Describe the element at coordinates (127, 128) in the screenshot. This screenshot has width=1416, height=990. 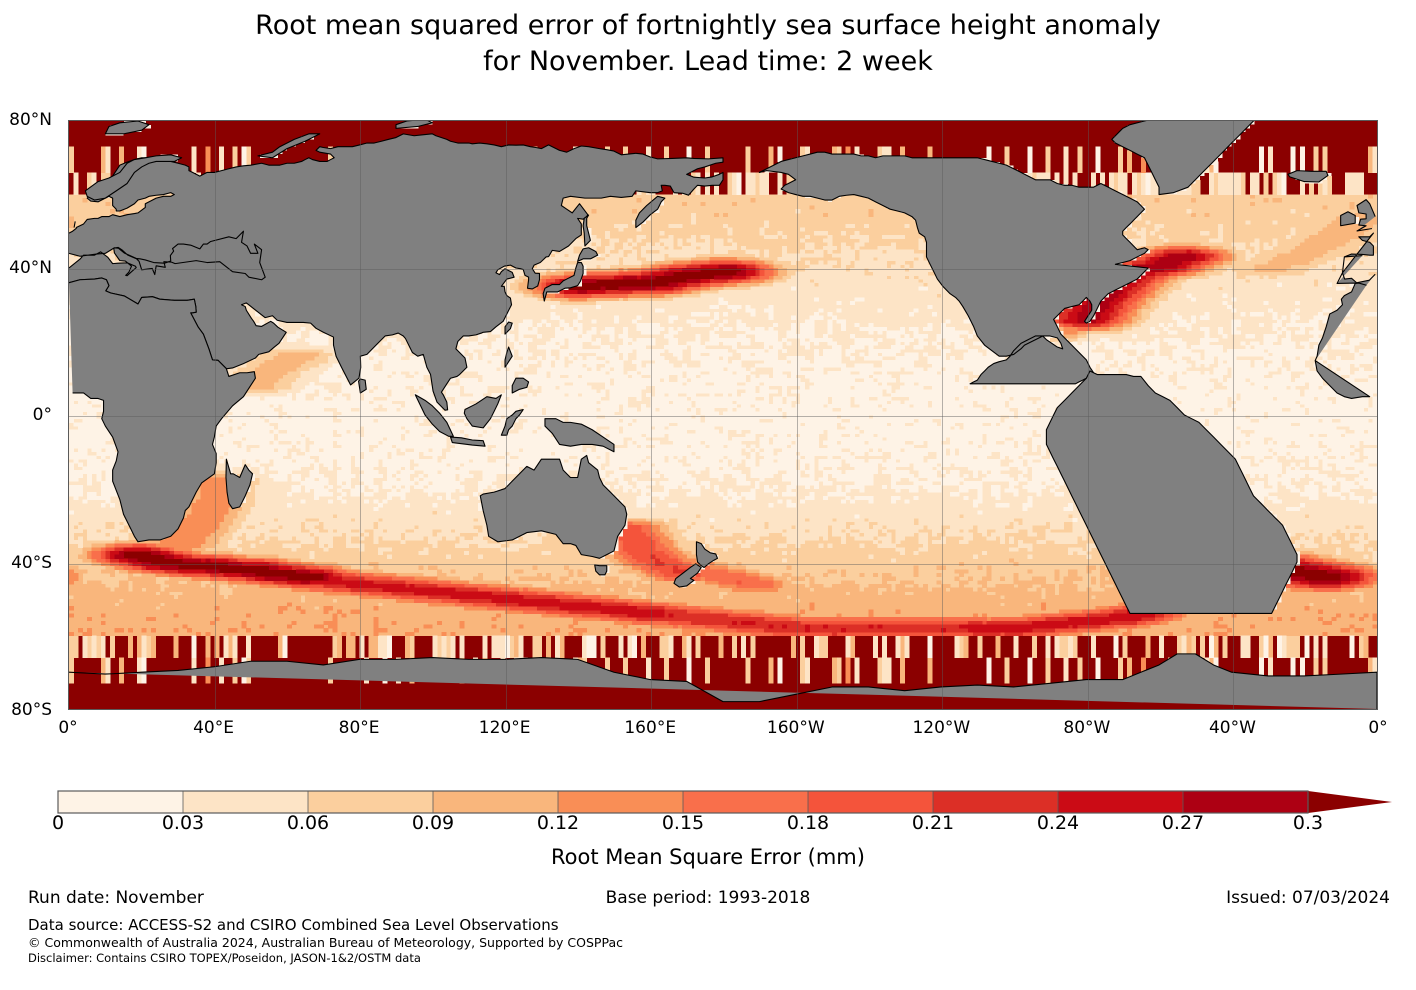
I see `landmass-svalbard` at that location.